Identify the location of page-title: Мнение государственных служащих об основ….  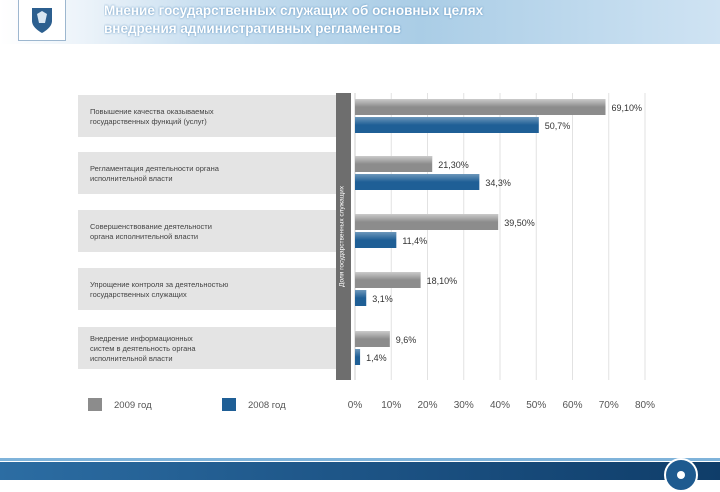
(399, 20).